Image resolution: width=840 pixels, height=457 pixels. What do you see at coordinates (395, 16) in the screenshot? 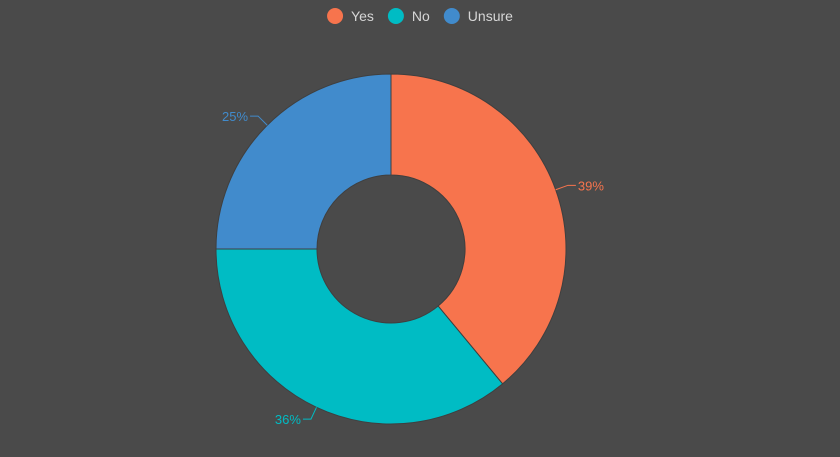
I see `legend-marker-no` at bounding box center [395, 16].